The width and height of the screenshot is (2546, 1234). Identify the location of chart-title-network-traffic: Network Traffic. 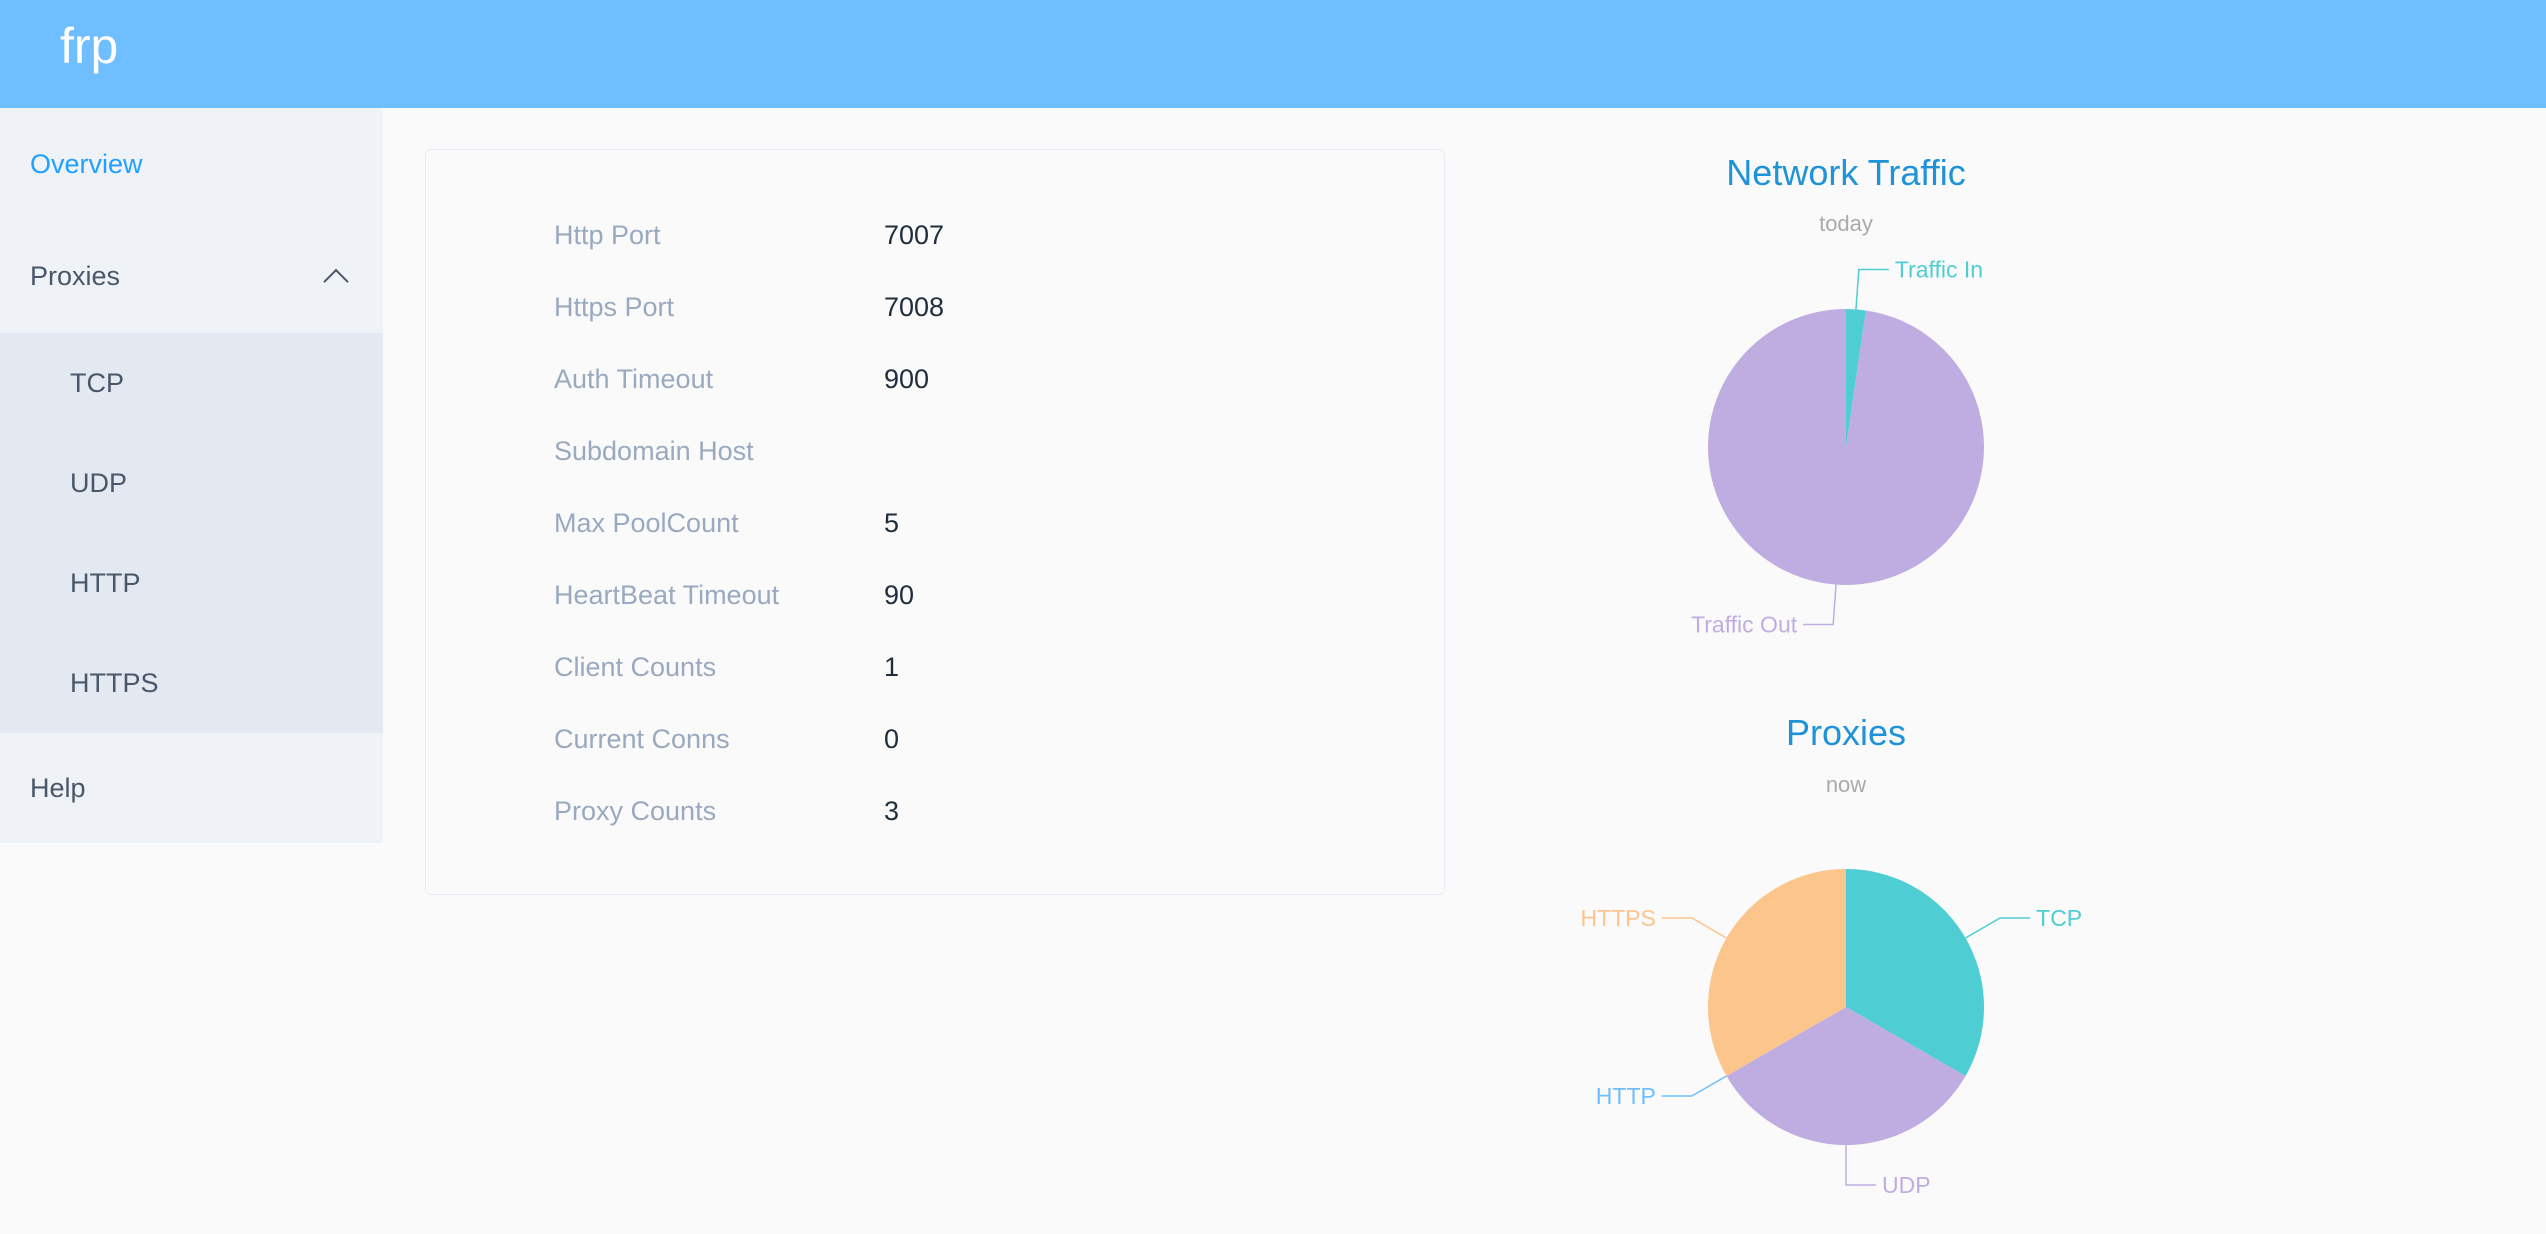
(1846, 172).